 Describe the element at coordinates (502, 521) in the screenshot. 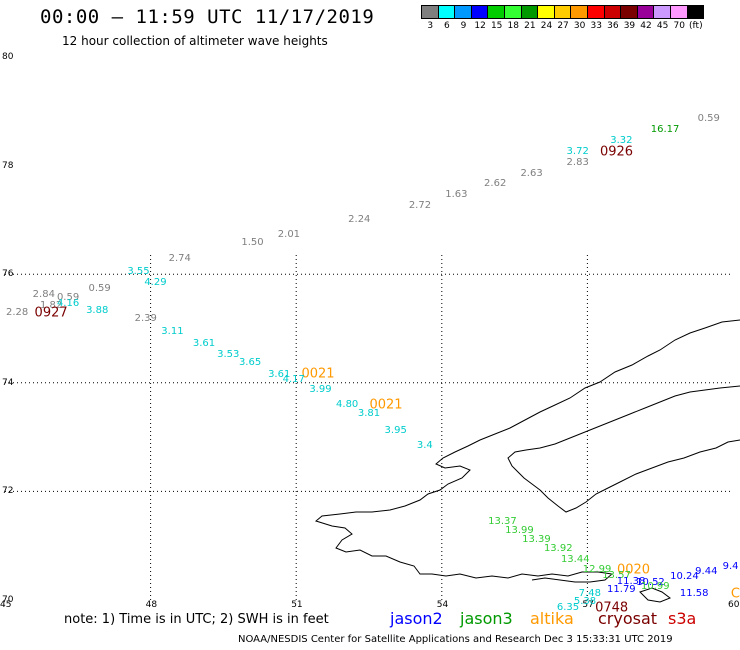

I see `wave-height-label: 13.37` at that location.